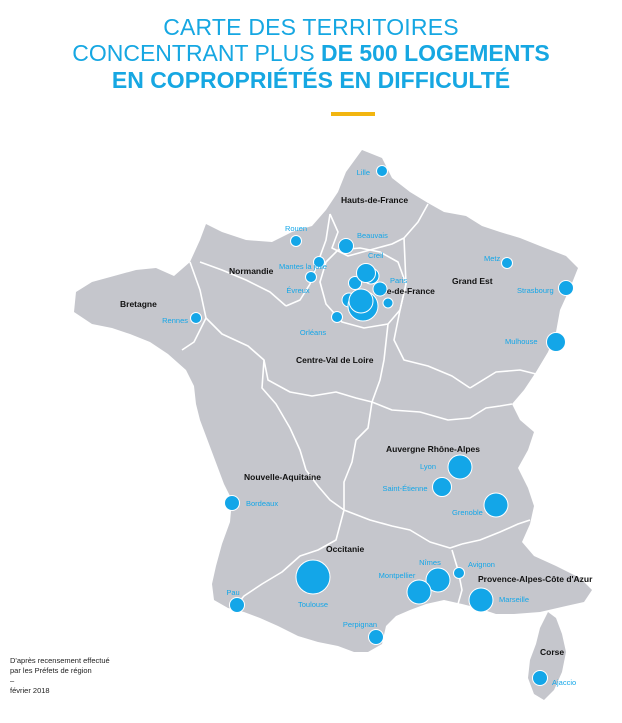  What do you see at coordinates (382, 171) in the screenshot?
I see `city-bubble-lille` at bounding box center [382, 171].